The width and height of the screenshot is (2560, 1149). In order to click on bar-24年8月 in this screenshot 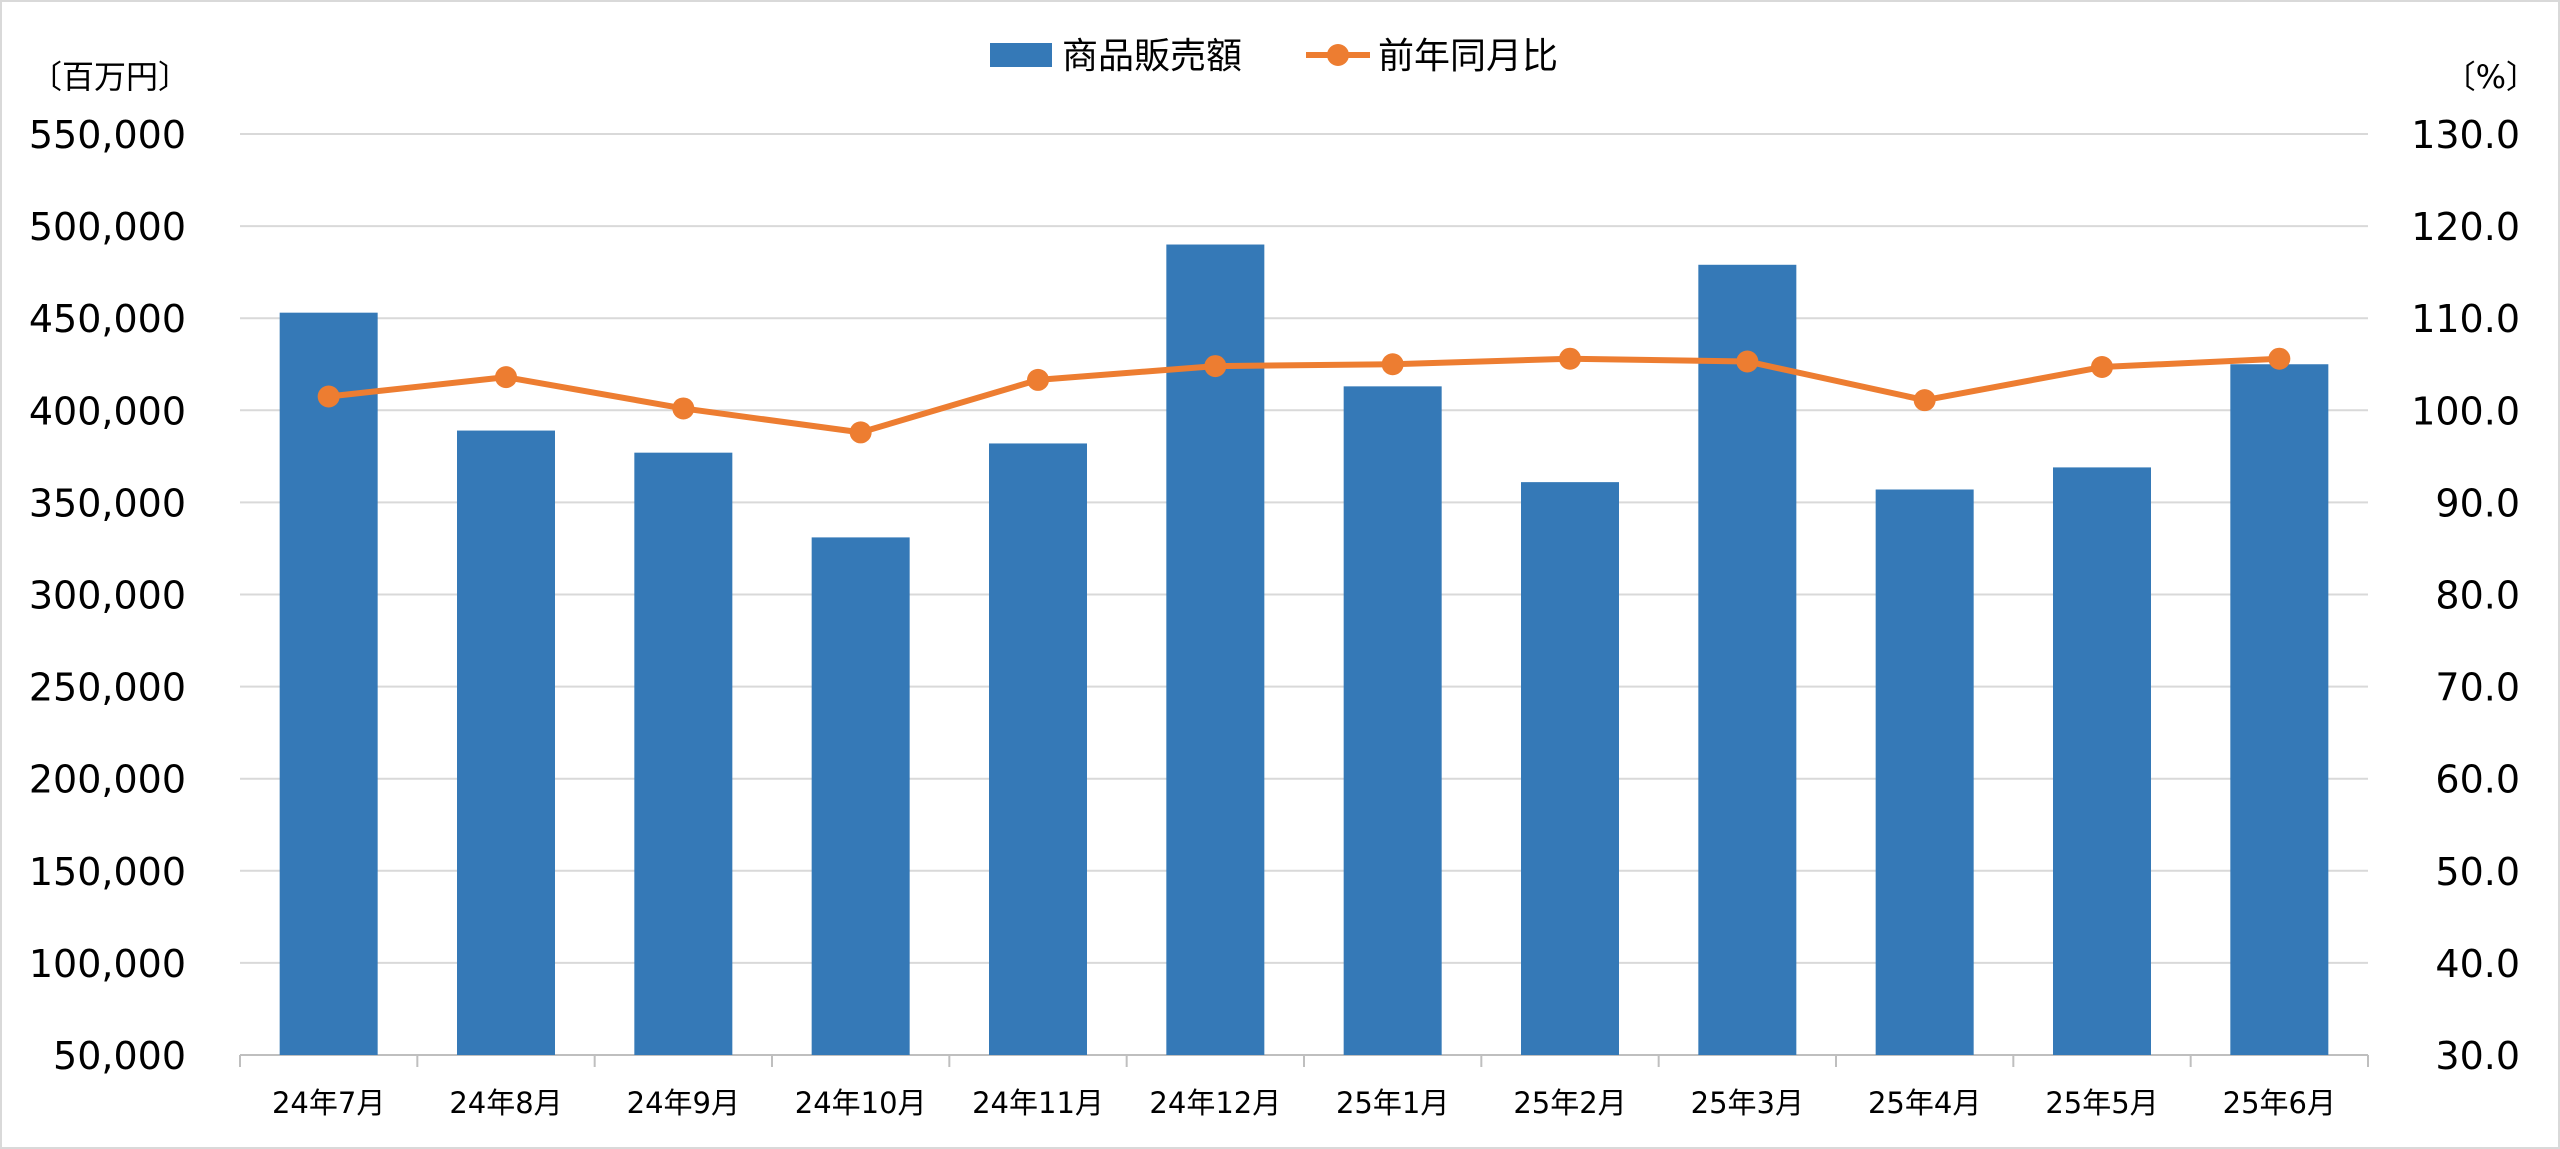, I will do `click(506, 742)`.